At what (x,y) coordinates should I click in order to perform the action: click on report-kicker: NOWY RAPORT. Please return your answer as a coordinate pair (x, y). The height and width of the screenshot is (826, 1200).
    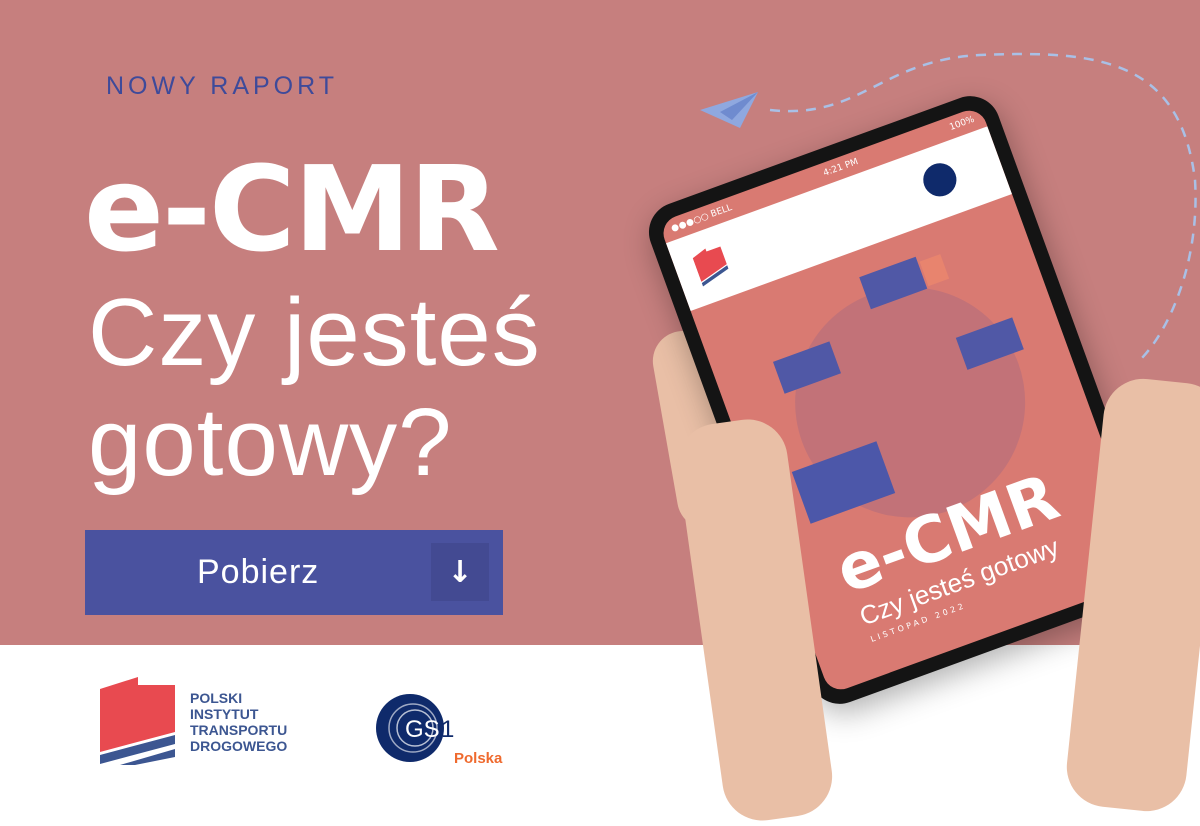
    Looking at the image, I should click on (222, 86).